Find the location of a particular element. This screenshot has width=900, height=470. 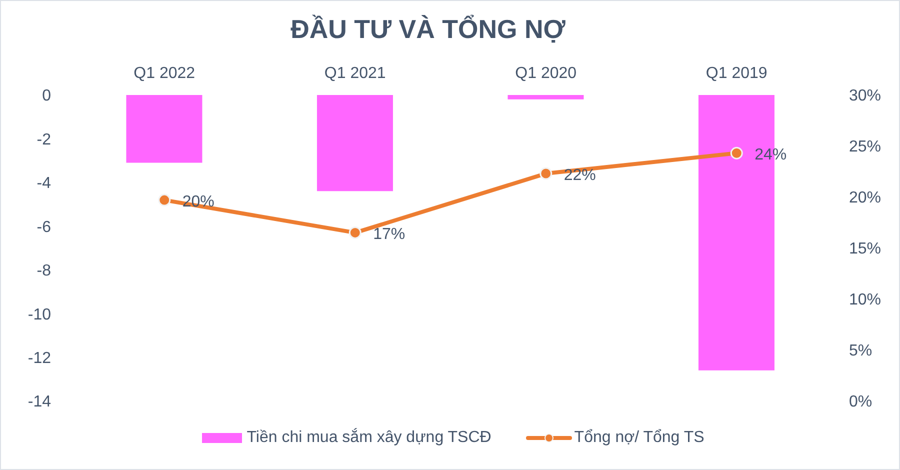

y-tick-label: -2 is located at coordinates (44, 139).